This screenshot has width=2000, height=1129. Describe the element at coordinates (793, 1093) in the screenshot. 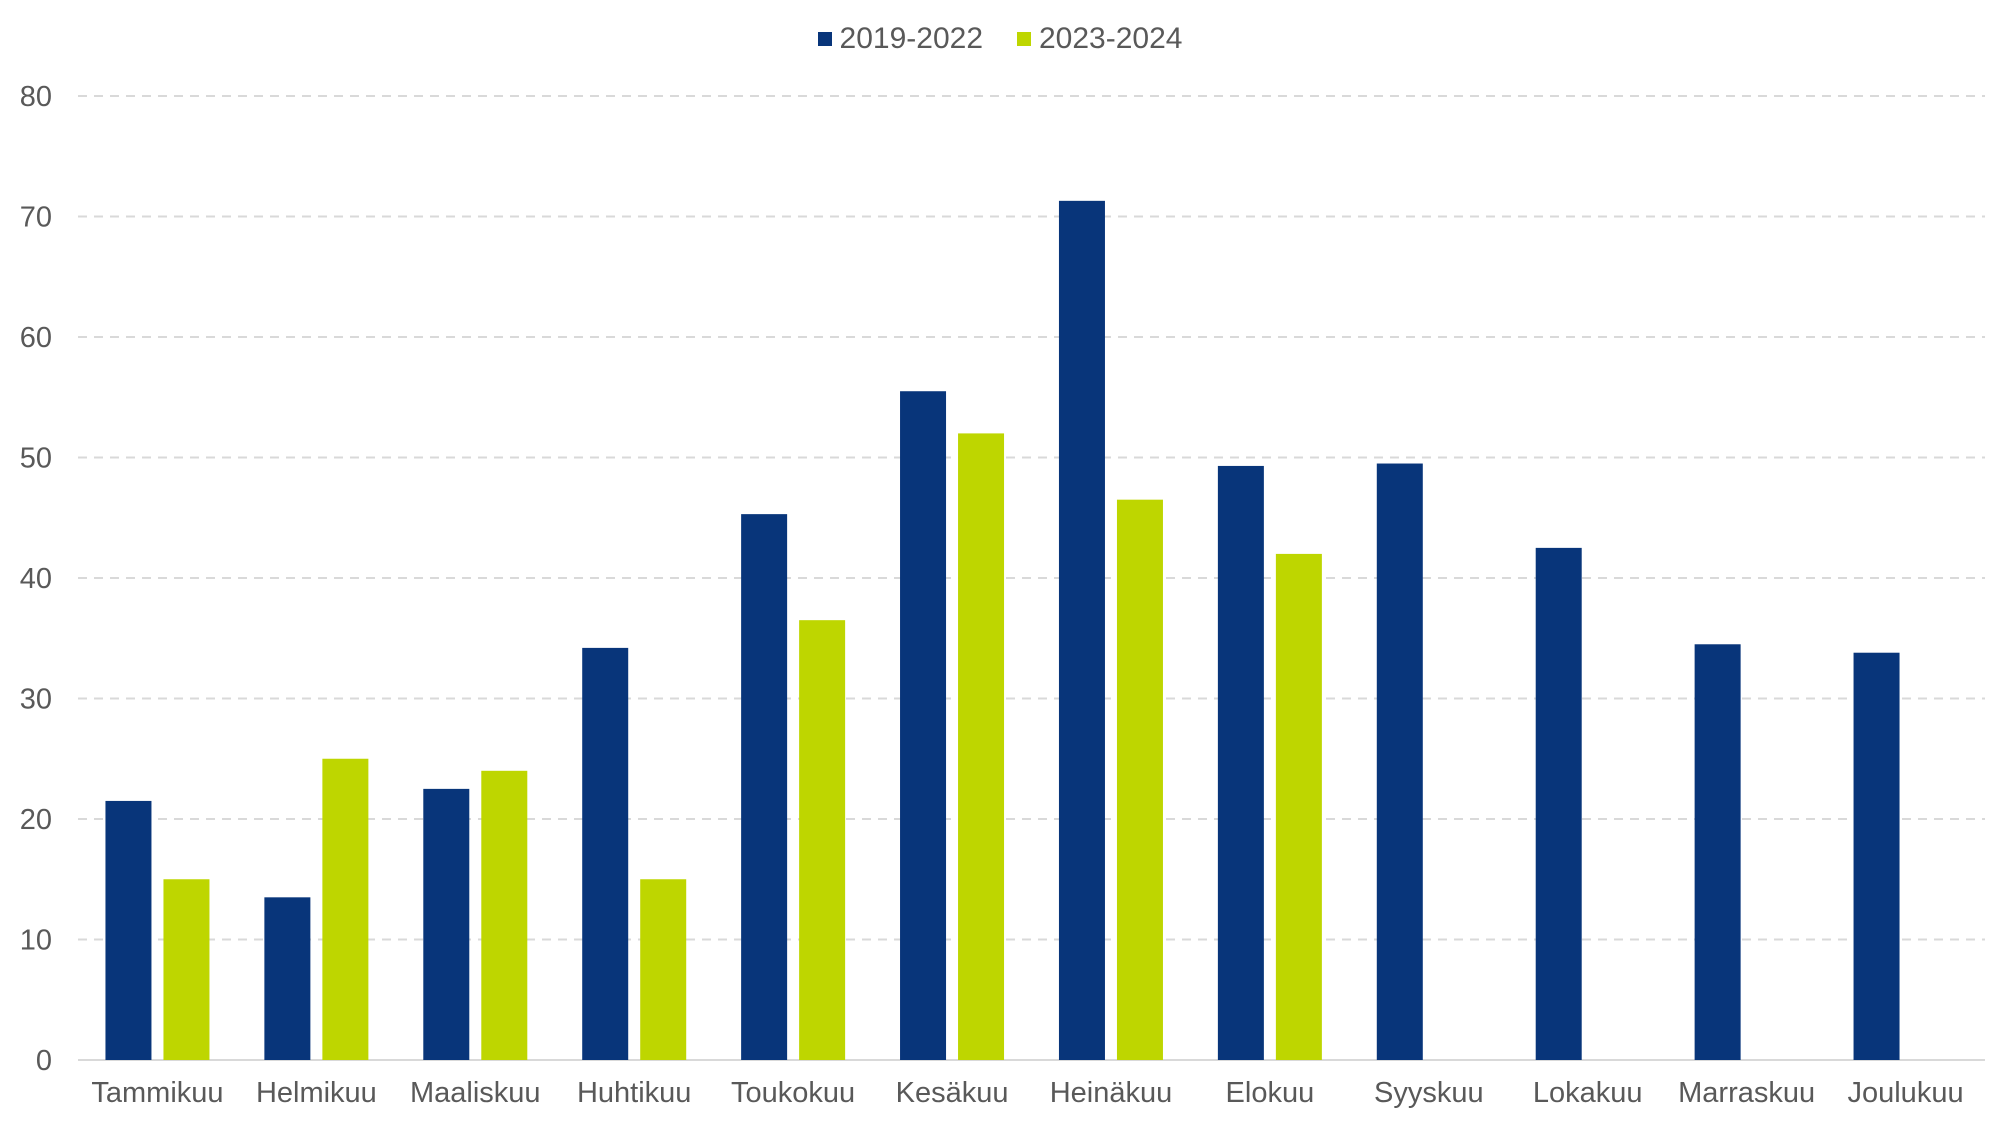

I see `x-tick-label: Toukokuu` at that location.